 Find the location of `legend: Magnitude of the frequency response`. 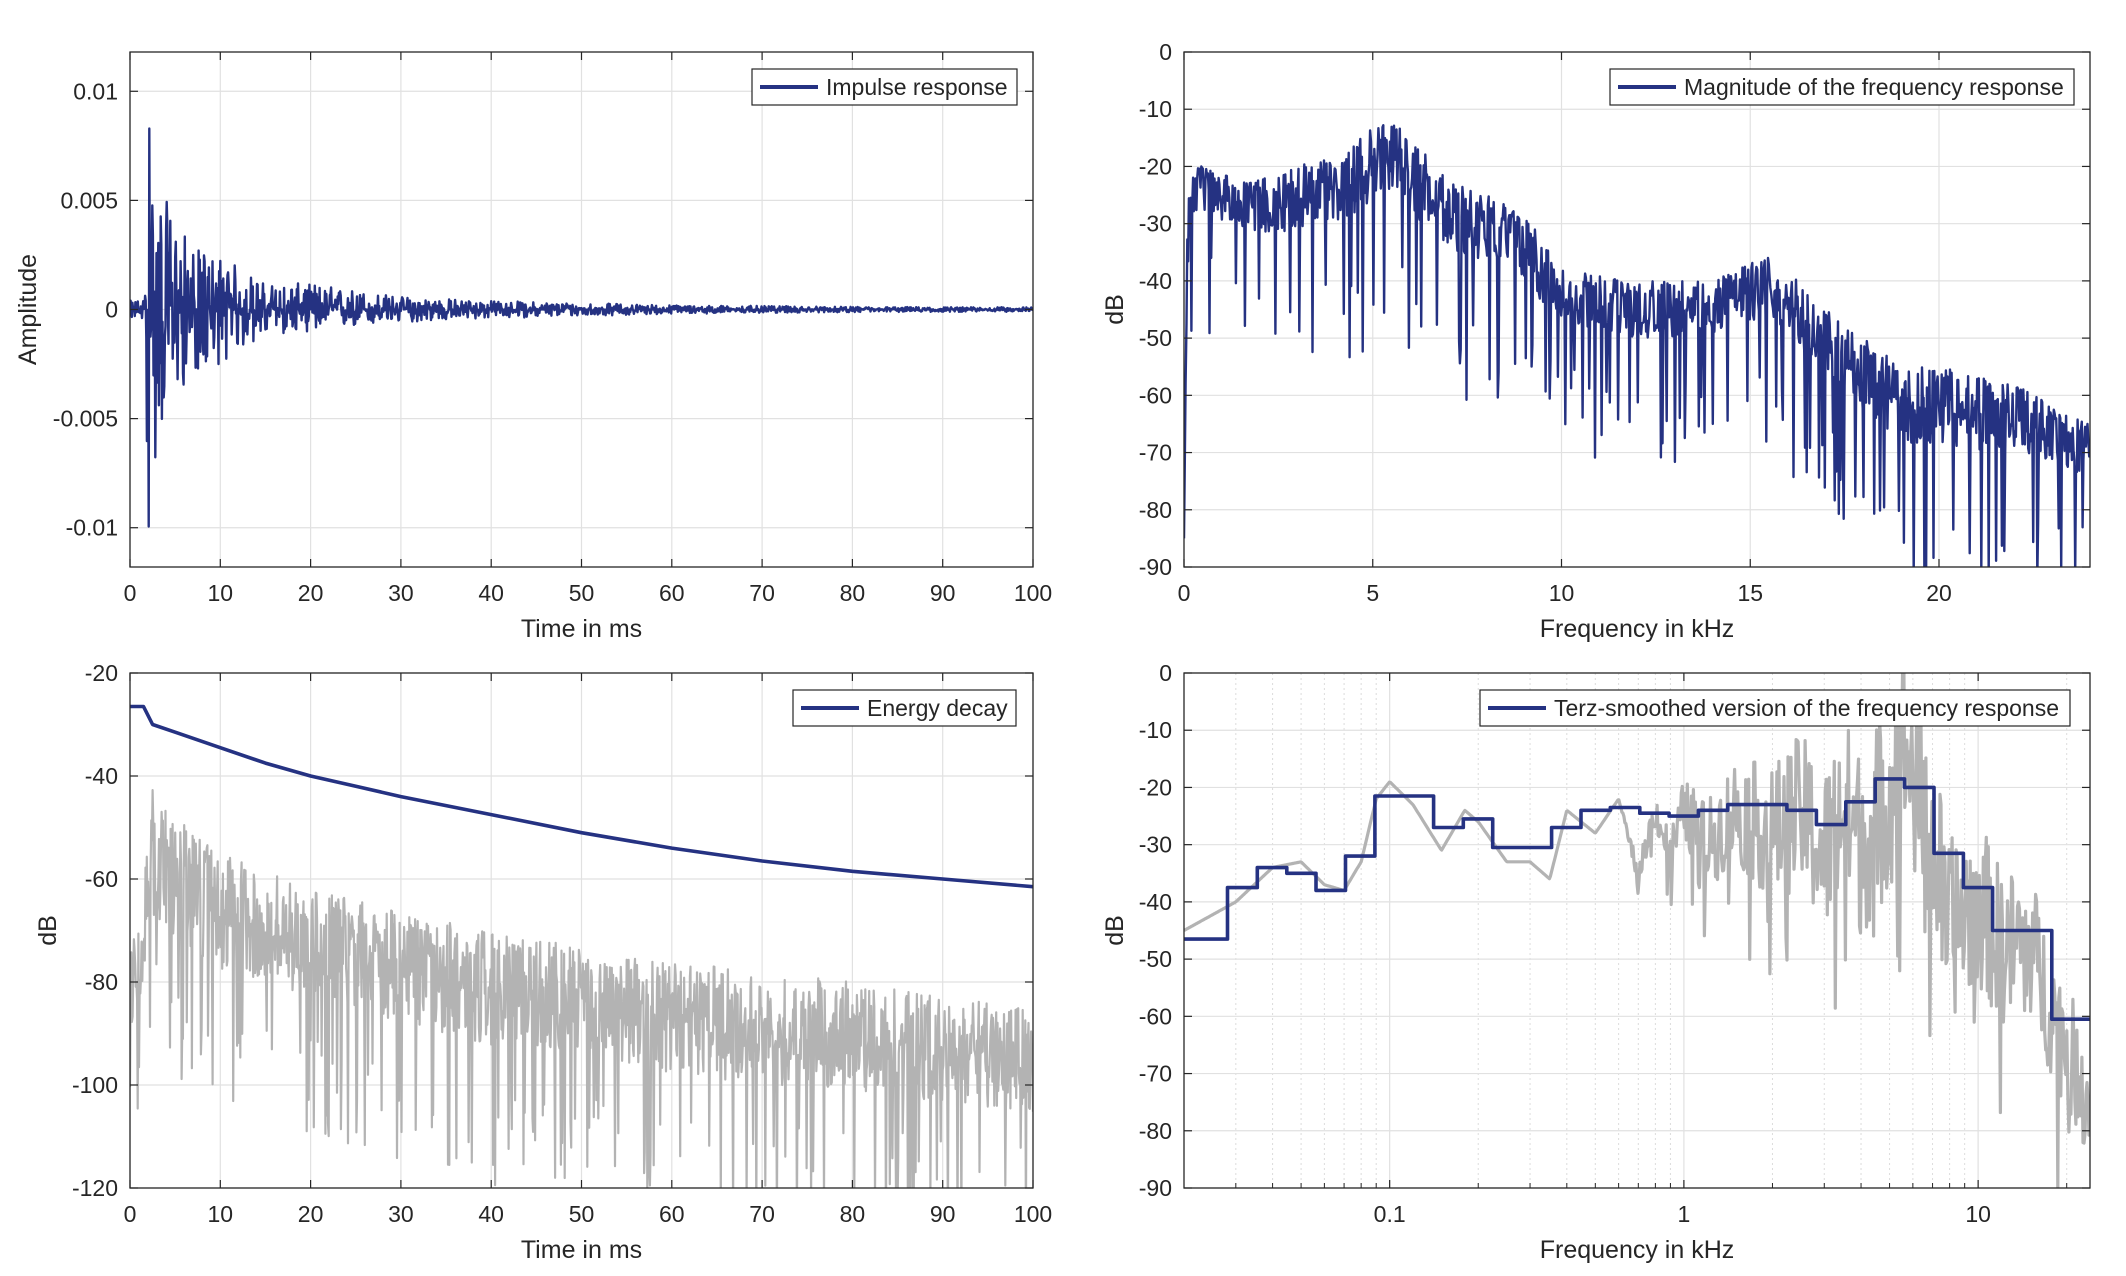

legend: Magnitude of the frequency response is located at coordinates (1842, 87).